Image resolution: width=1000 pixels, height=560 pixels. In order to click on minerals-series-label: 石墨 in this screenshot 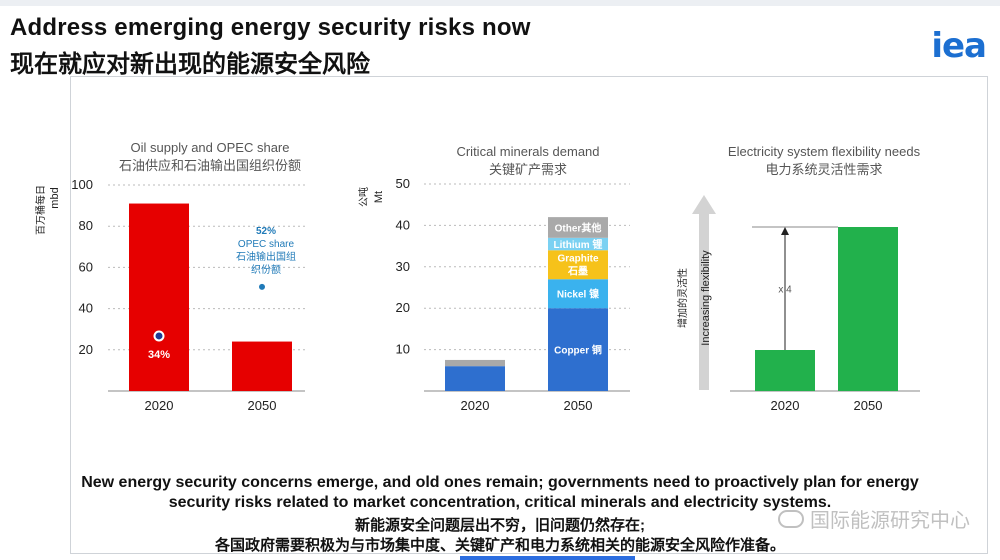, I will do `click(577, 272)`.